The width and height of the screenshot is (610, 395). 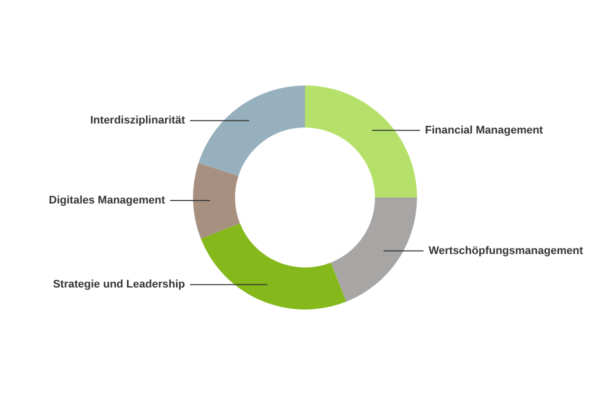 I want to click on slice-label: Financial Management, so click(x=484, y=130).